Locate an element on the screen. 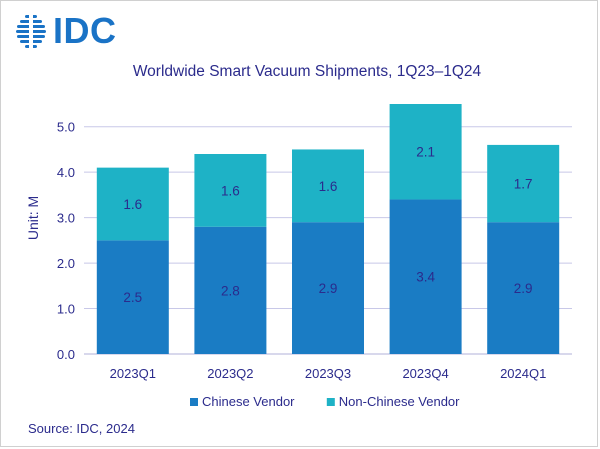 This screenshot has height=449, width=600. data-label: 2.1 is located at coordinates (425, 152).